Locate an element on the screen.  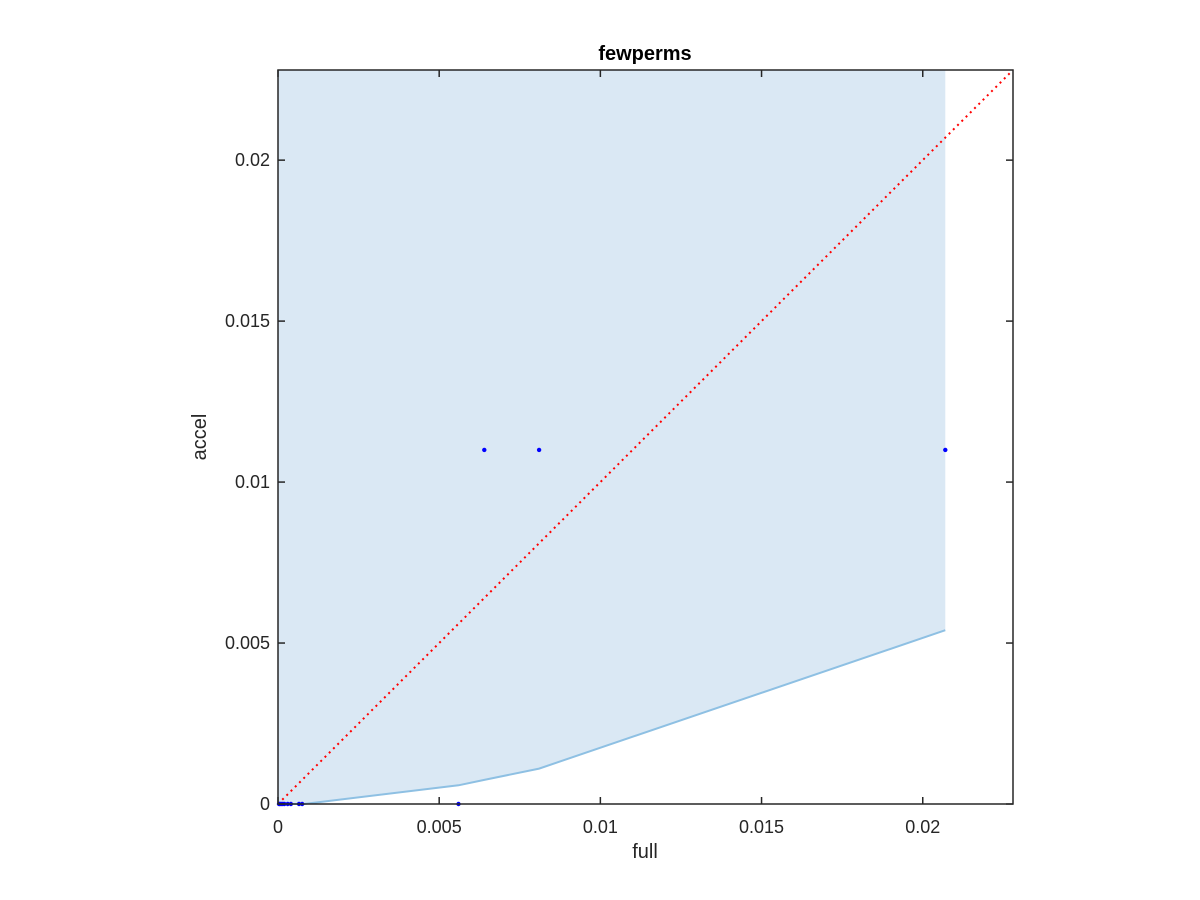
y-tick-label: 0 is located at coordinates (265, 804).